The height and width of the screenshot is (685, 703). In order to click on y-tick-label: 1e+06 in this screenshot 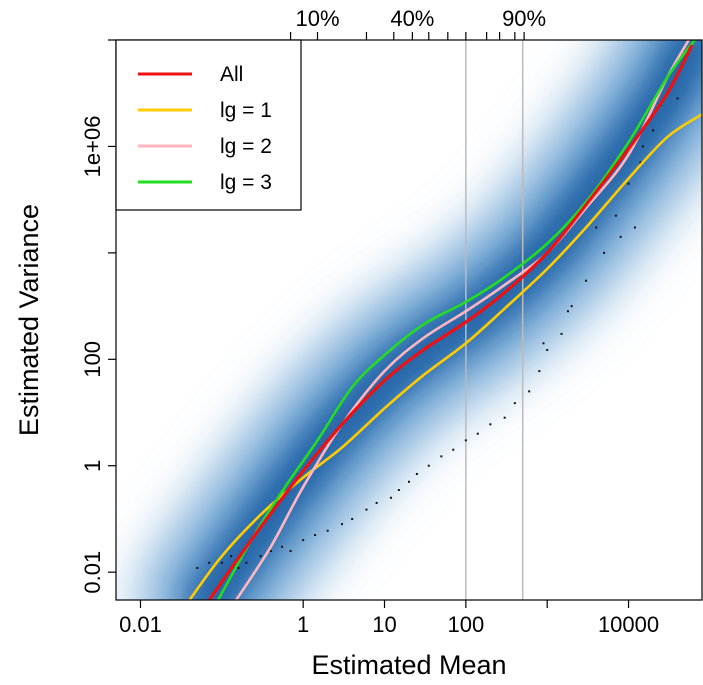, I will do `click(92, 147)`.